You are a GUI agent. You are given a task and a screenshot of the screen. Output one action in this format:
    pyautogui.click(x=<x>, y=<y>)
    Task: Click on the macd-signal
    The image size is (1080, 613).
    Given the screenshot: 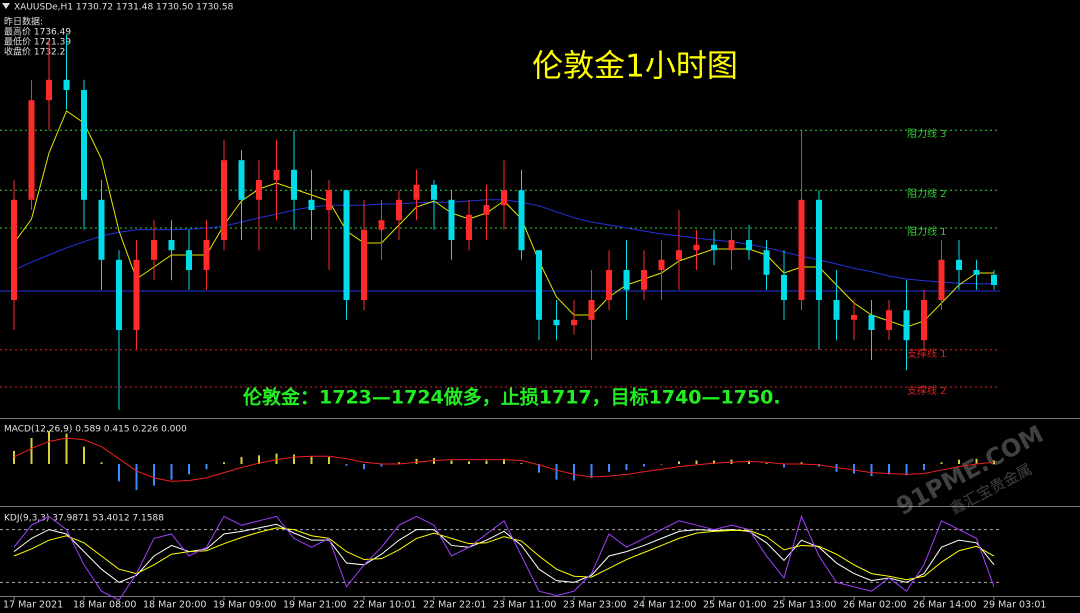 What is the action you would take?
    pyautogui.click(x=504, y=459)
    